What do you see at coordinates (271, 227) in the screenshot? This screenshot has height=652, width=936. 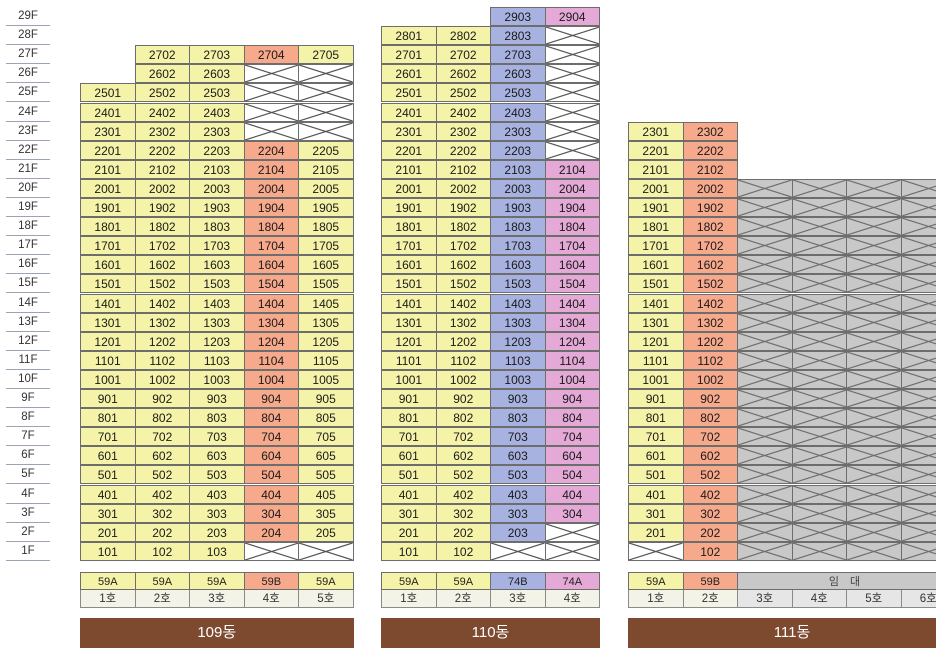 I see `unit-cell: 1804` at bounding box center [271, 227].